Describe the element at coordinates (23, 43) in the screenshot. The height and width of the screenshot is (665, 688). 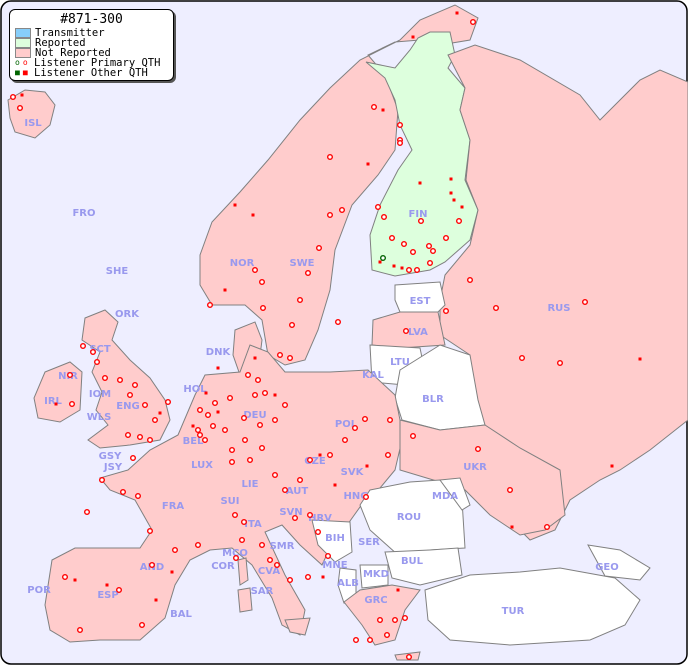
I see `reported-swatch` at that location.